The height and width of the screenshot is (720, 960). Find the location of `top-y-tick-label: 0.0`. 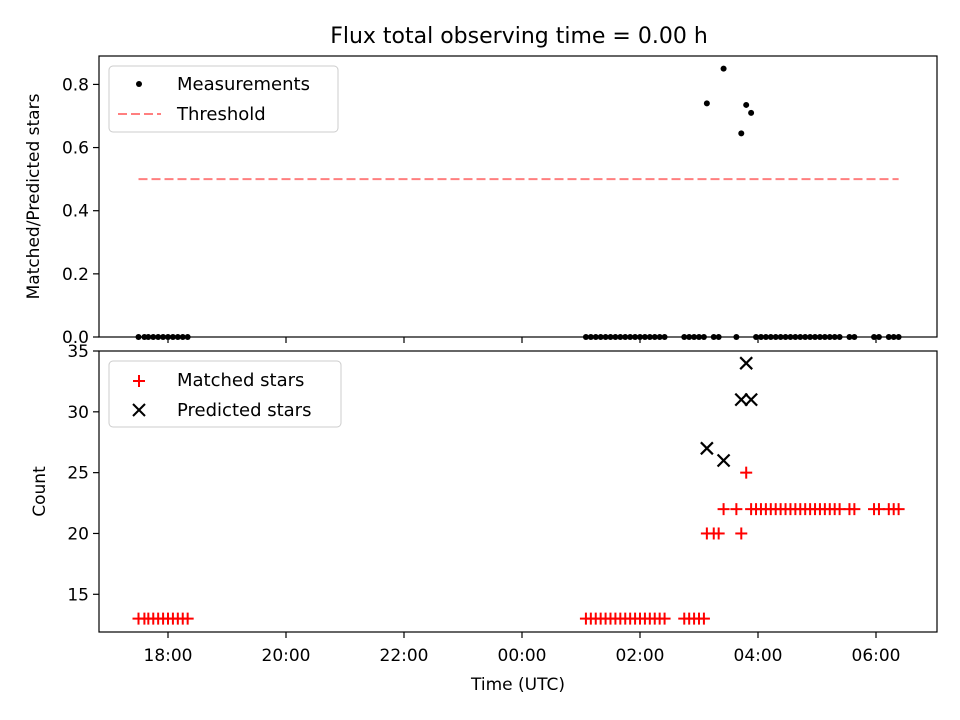

top-y-tick-label: 0.0 is located at coordinates (75, 338).